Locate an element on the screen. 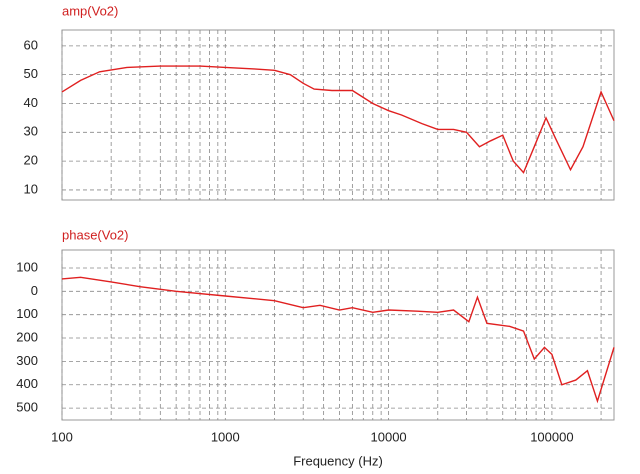 This screenshot has height=474, width=640. y-tick-label: 0 is located at coordinates (34, 290).